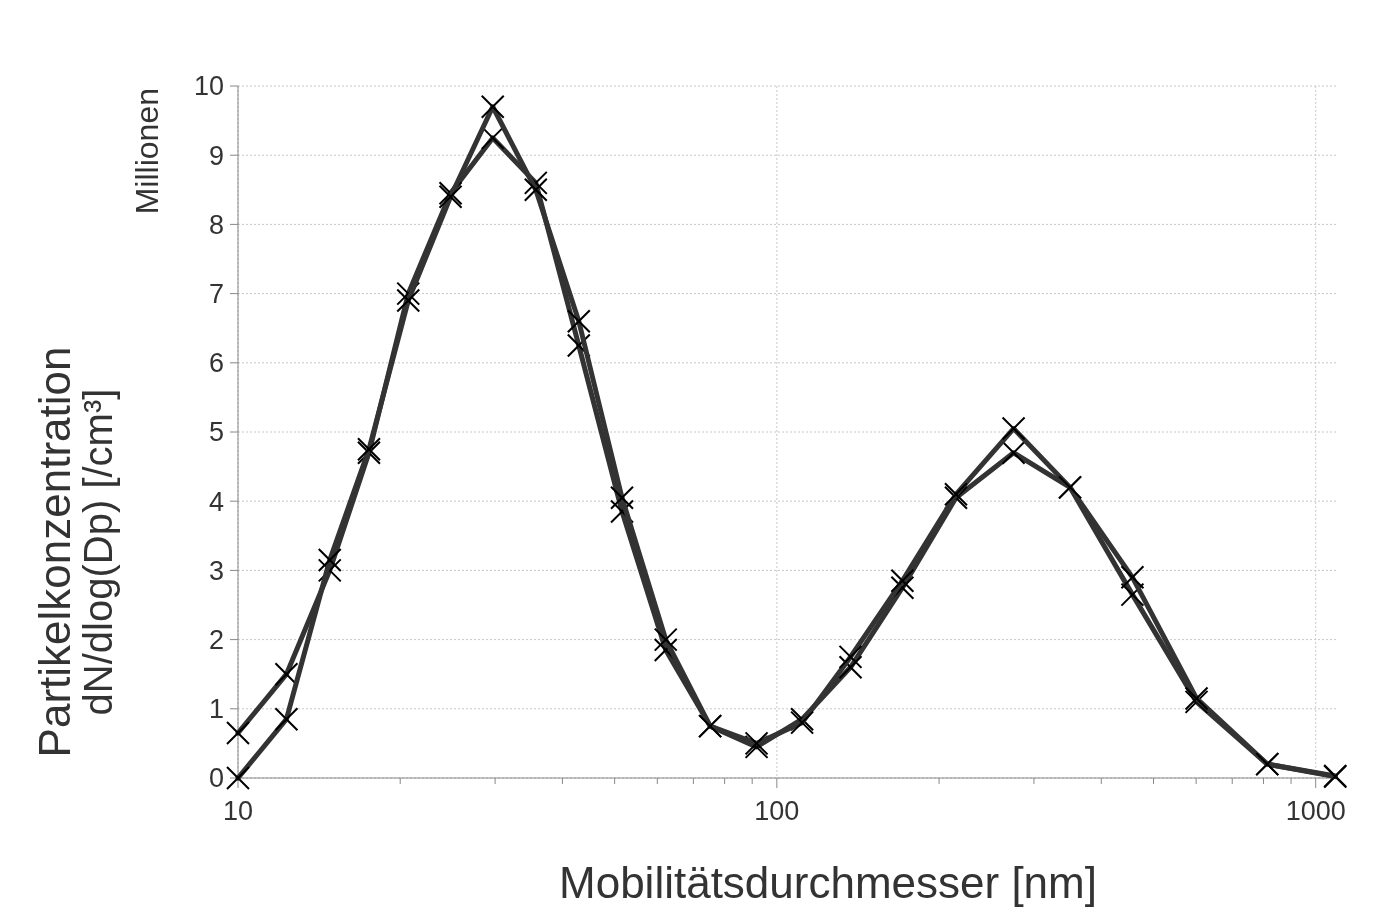 The width and height of the screenshot is (1383, 910). Describe the element at coordinates (216, 294) in the screenshot. I see `y-tick-label: 7` at that location.